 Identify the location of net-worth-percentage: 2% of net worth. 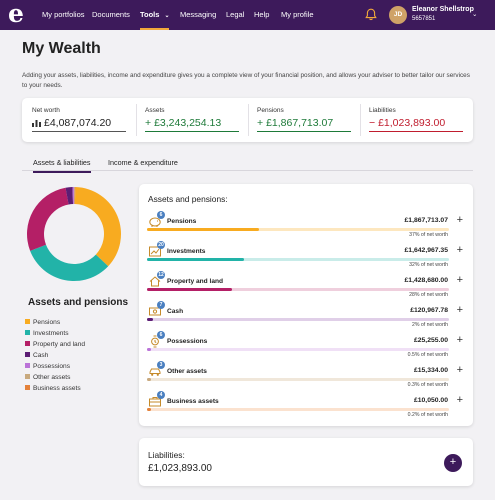
(429, 325).